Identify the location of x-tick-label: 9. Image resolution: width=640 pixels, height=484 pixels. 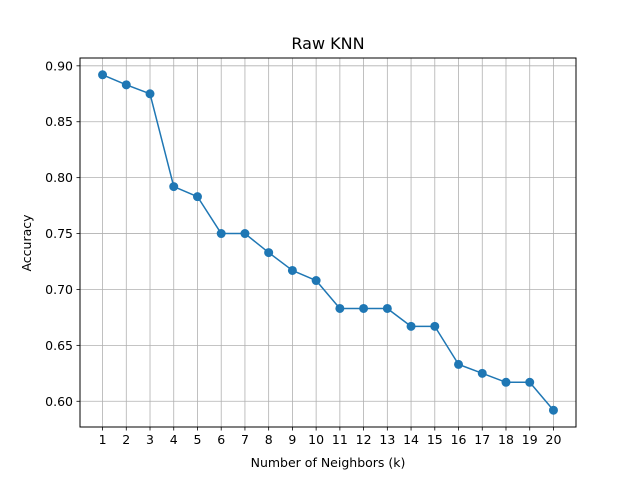
(292, 439).